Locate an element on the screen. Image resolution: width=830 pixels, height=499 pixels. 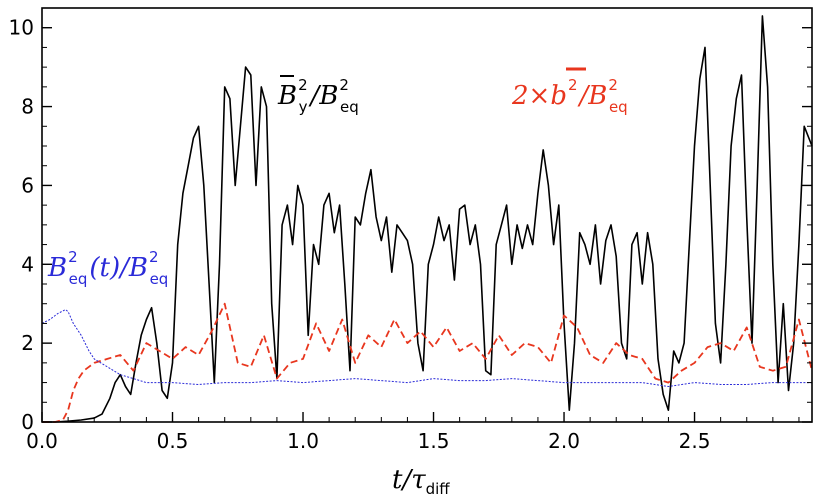
y-tick-label: 10 is located at coordinates (21, 28).